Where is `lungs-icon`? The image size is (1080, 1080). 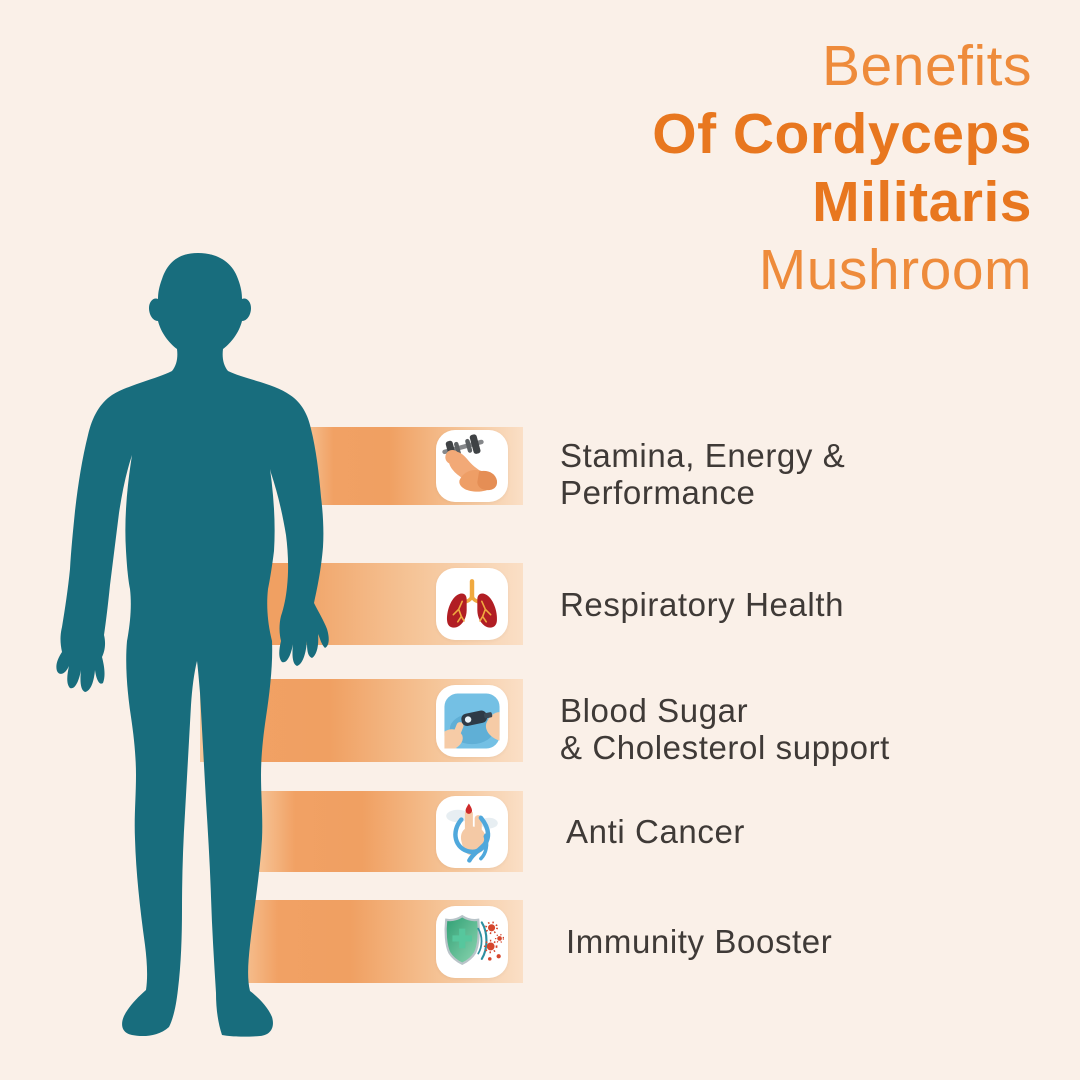 lungs-icon is located at coordinates (472, 603).